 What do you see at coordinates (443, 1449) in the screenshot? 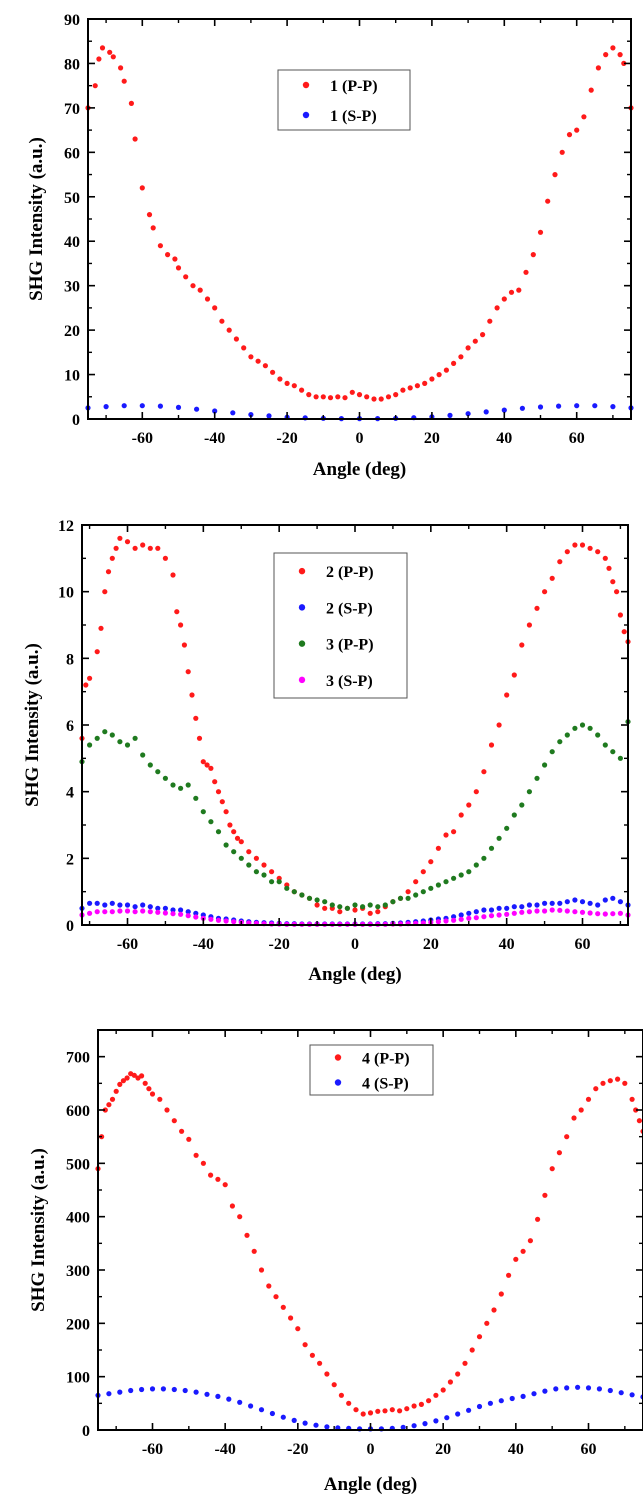
I see `x-tick-label: 20` at bounding box center [443, 1449].